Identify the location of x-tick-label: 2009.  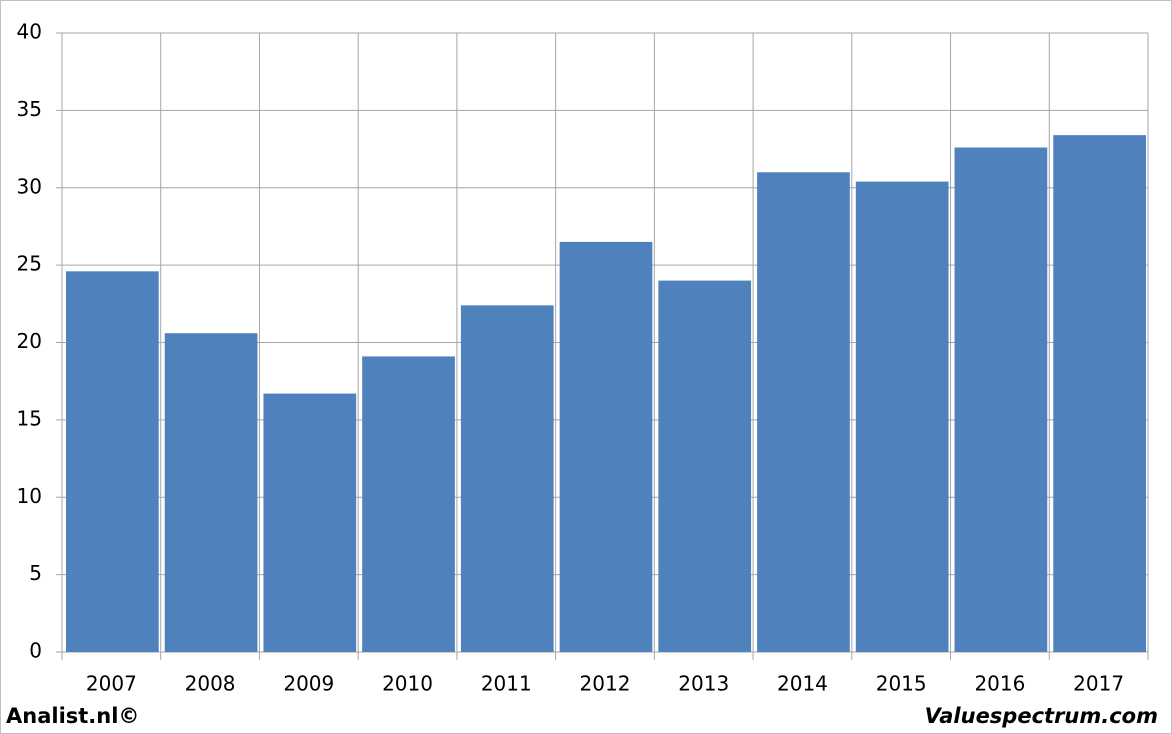
(308, 684).